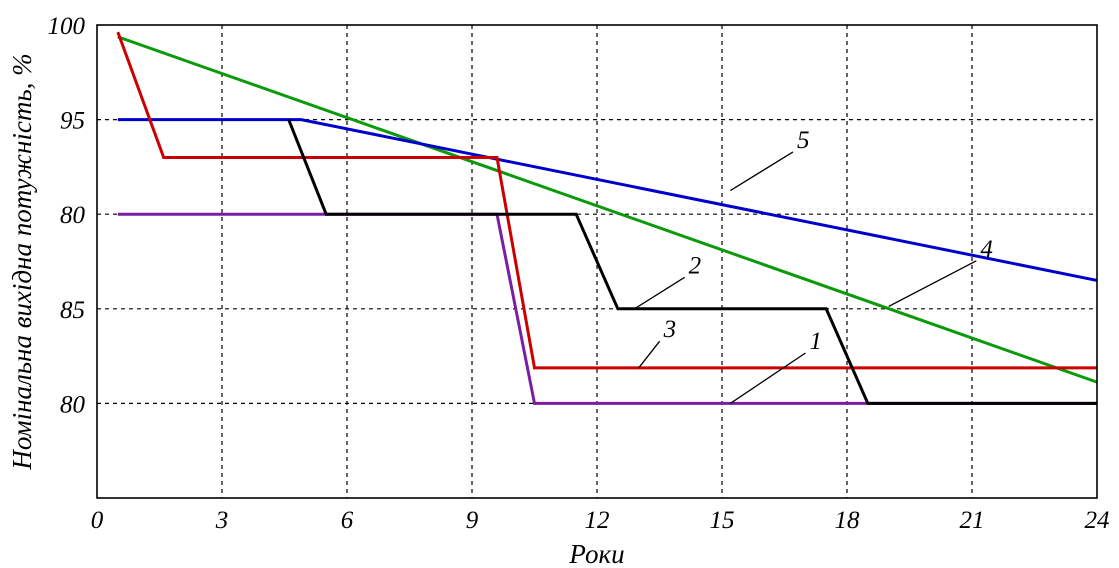 The image size is (1119, 568). Describe the element at coordinates (72, 121) in the screenshot. I see `y-tick-label-80: 95` at that location.